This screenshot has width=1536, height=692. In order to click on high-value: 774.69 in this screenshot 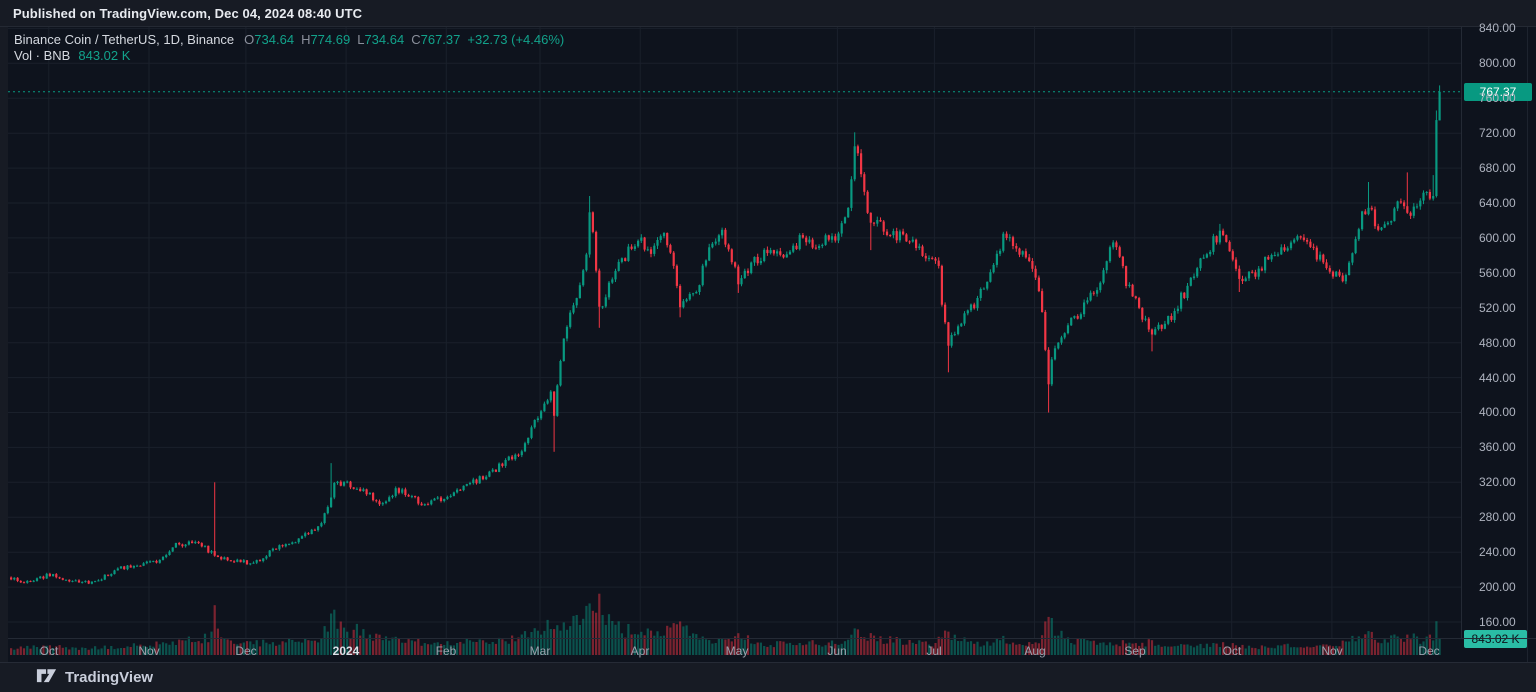, I will do `click(330, 39)`.